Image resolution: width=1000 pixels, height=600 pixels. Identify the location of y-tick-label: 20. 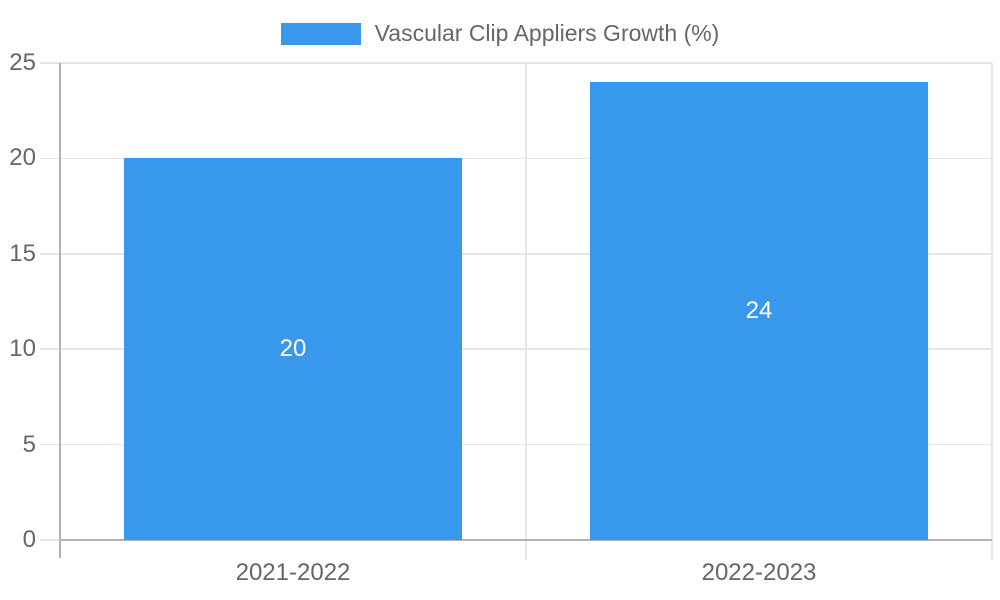
(22, 158).